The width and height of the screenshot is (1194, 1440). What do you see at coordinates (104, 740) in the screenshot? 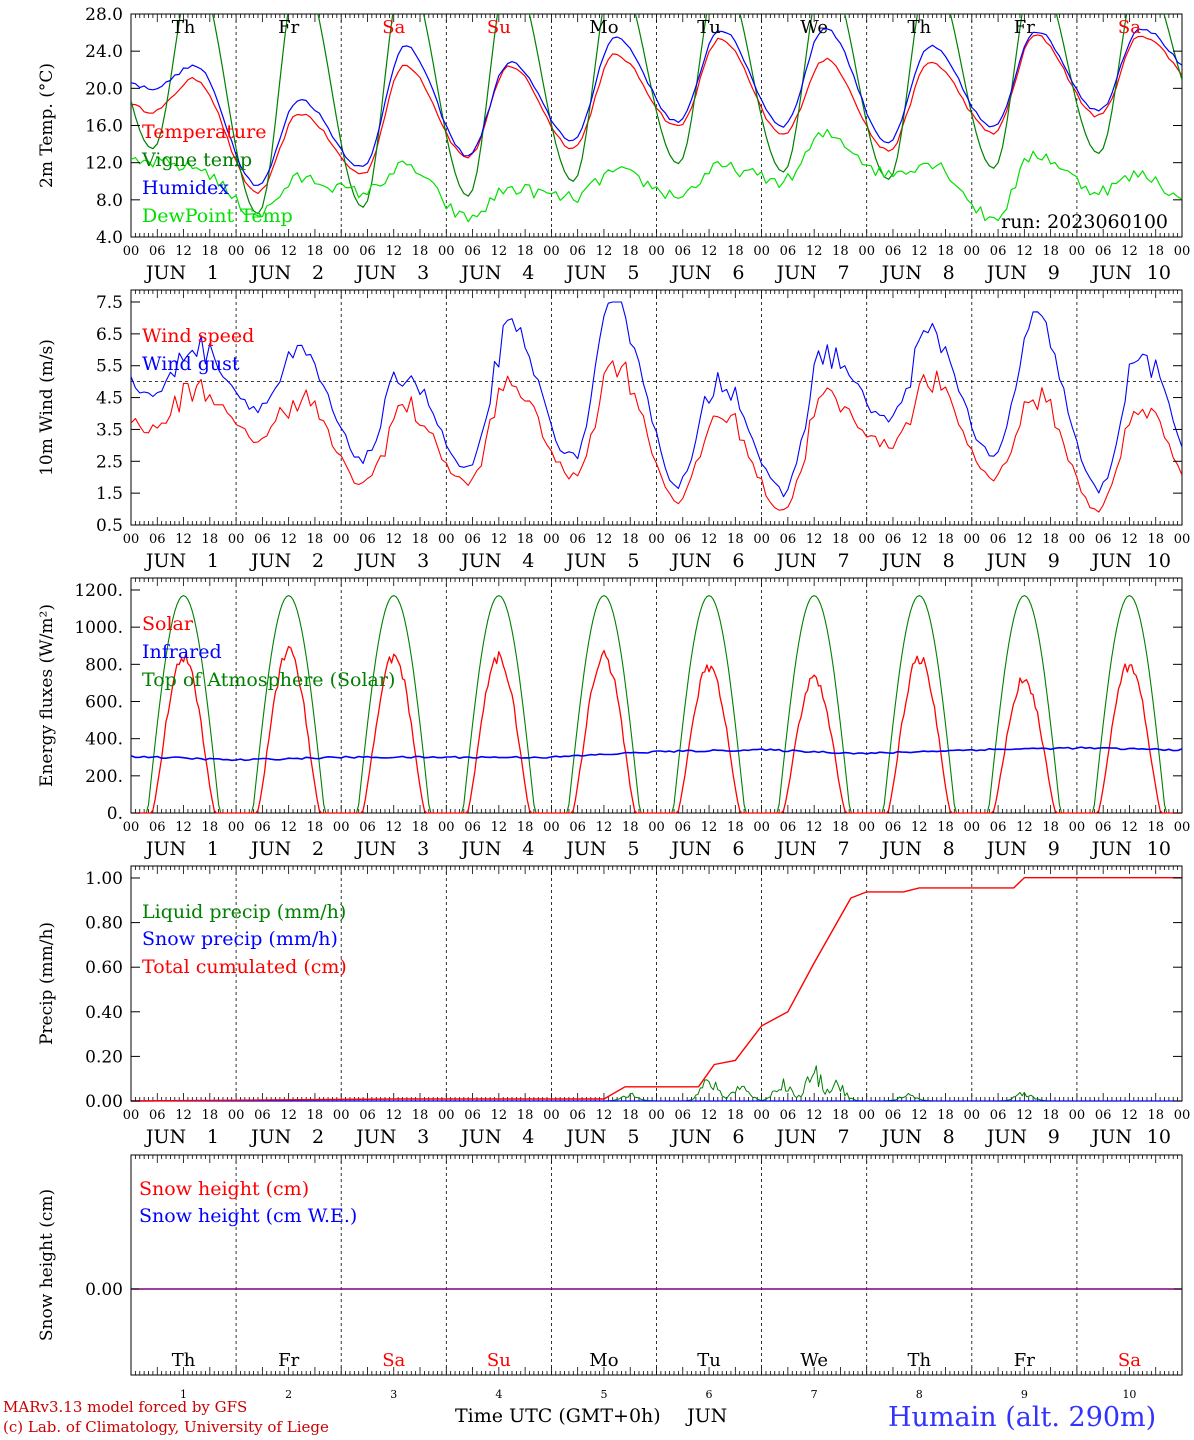
I see `y-tick-label: 400.` at bounding box center [104, 740].